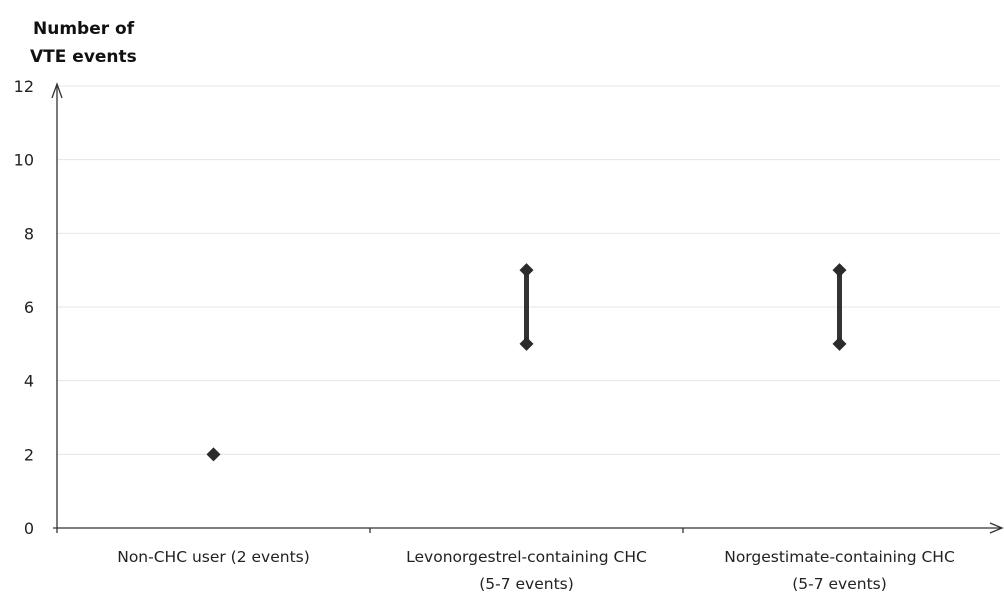 The height and width of the screenshot is (596, 1004). I want to click on y-tick-label: 2, so click(29, 454).